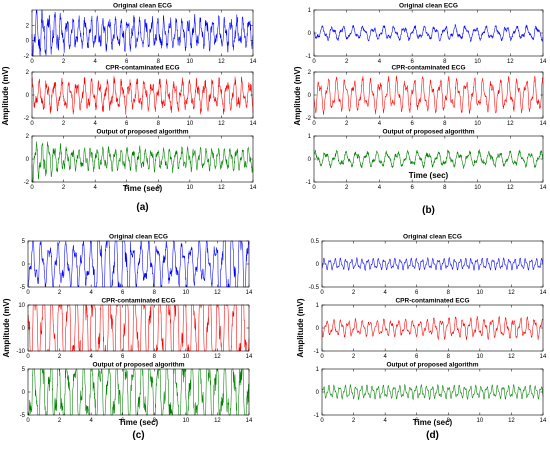  What do you see at coordinates (315, 242) in the screenshot?
I see `y-tick-label: 0.5` at bounding box center [315, 242].